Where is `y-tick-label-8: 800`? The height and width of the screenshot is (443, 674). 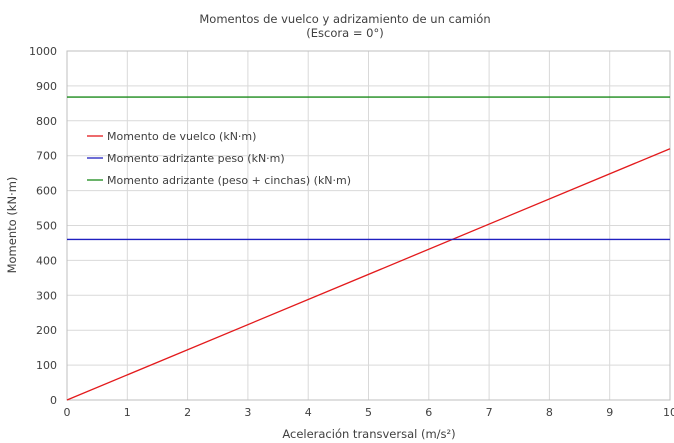 y-tick-label-8: 800 is located at coordinates (46, 121).